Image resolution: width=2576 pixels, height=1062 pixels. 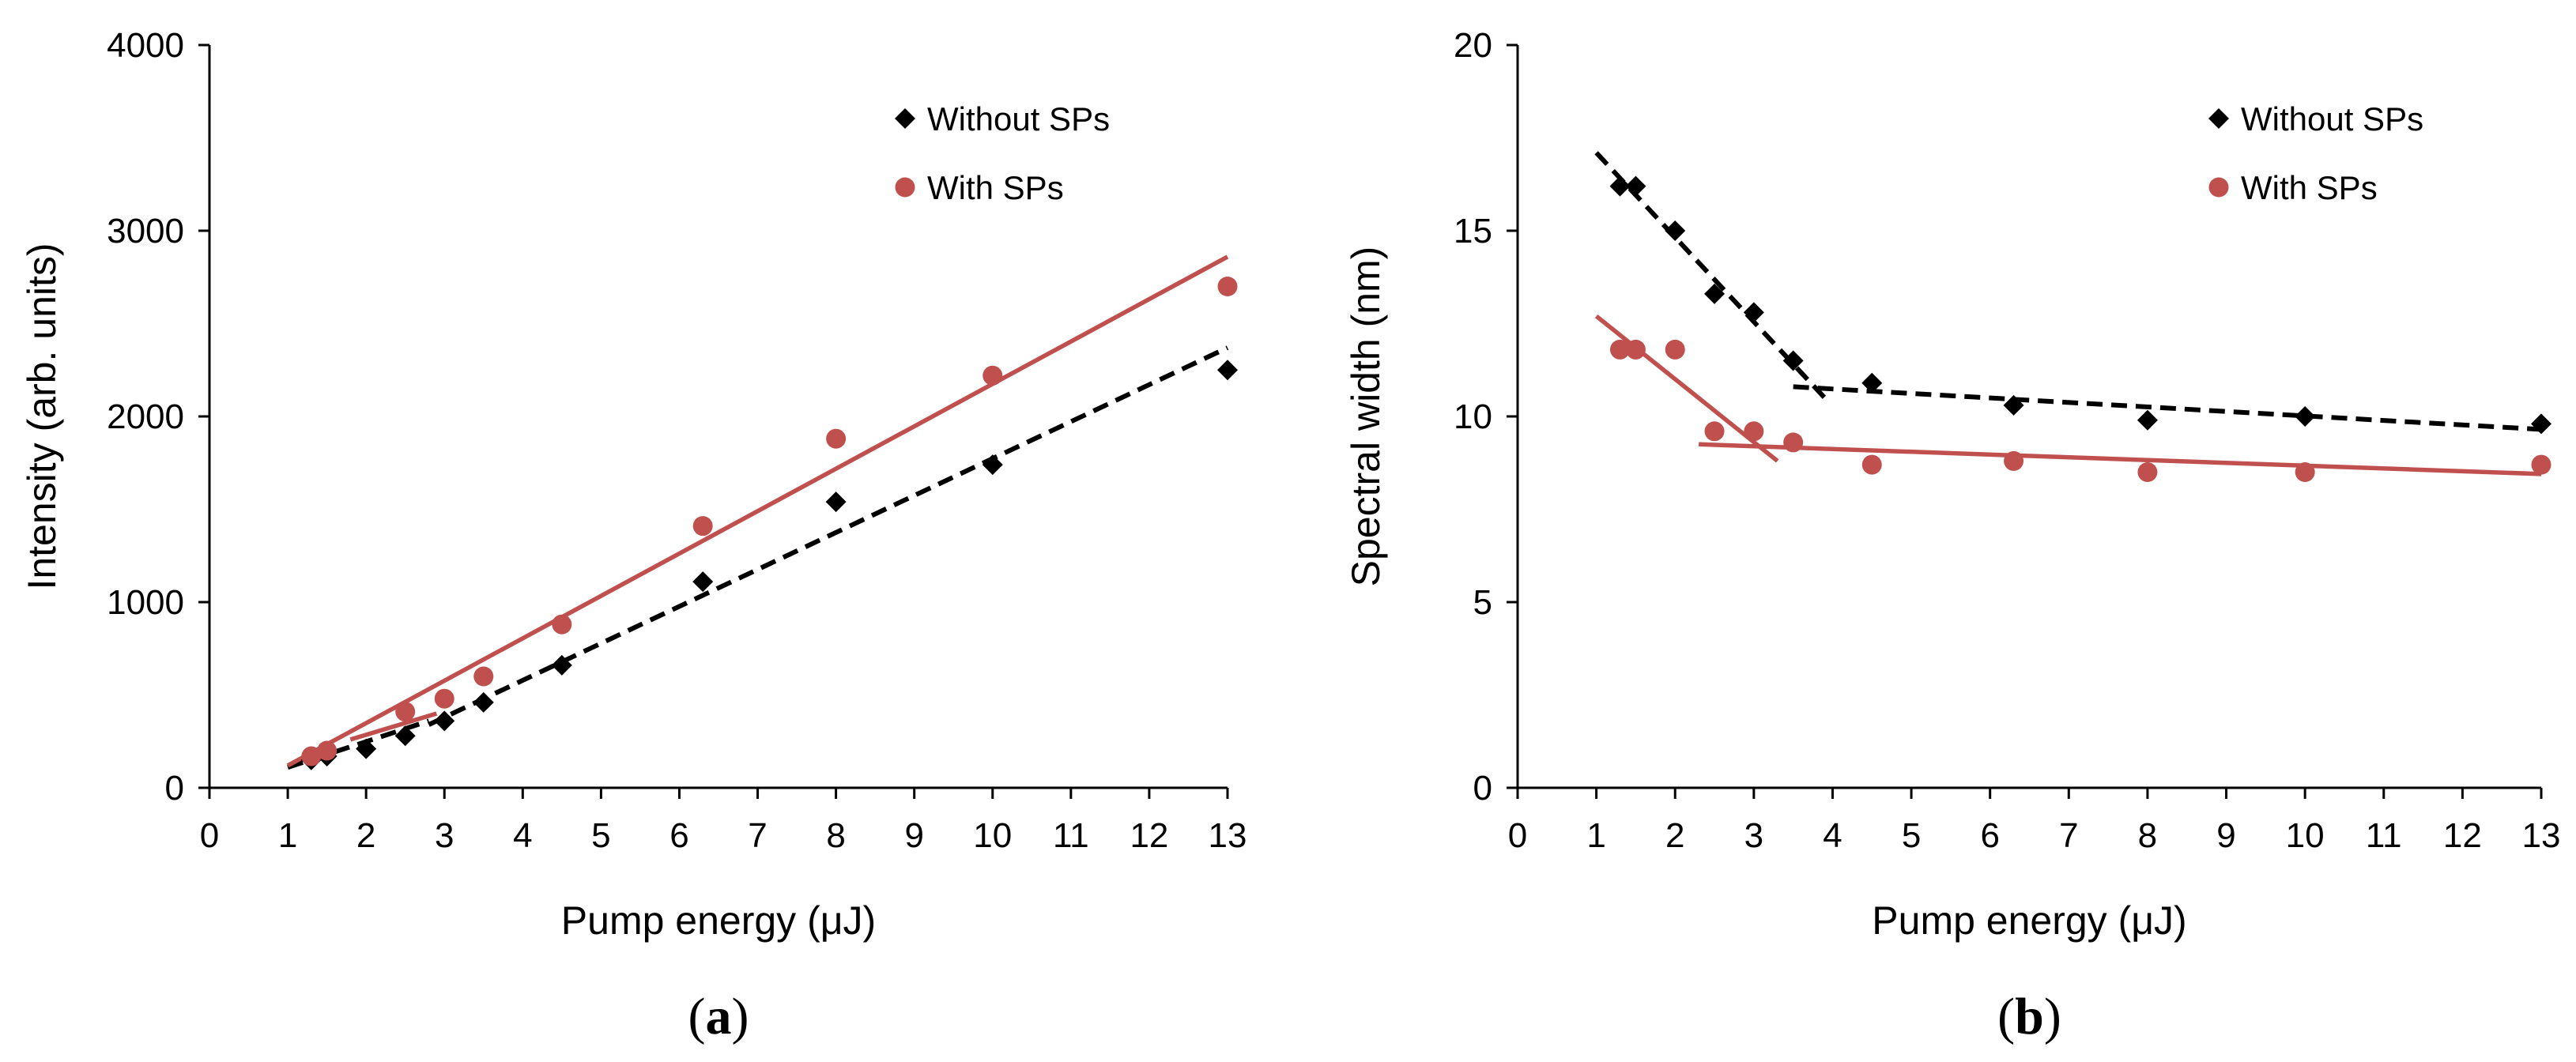 What do you see at coordinates (145, 231) in the screenshot?
I see `y-tick-label: 3000` at bounding box center [145, 231].